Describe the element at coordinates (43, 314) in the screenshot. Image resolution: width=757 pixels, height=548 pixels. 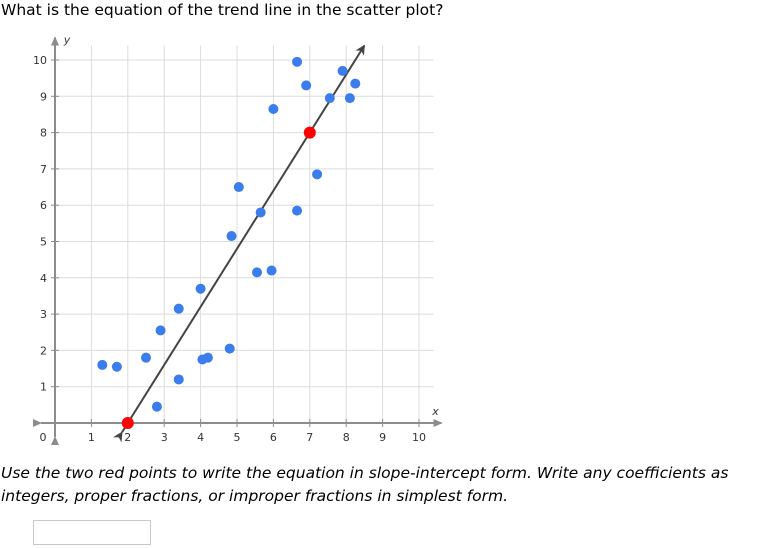
I see `y-tick-label-3: 3` at that location.